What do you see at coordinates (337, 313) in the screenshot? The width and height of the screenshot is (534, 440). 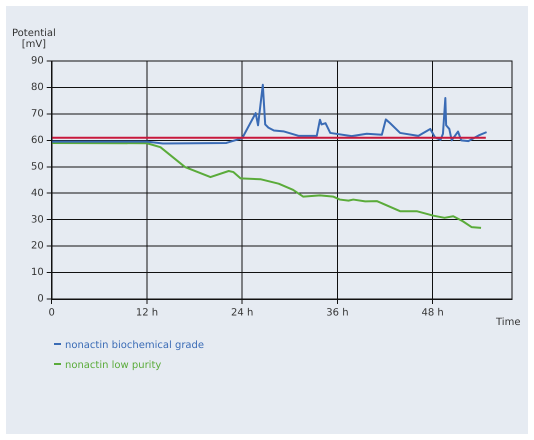 I see `x-tick-label: 36 h` at bounding box center [337, 313].